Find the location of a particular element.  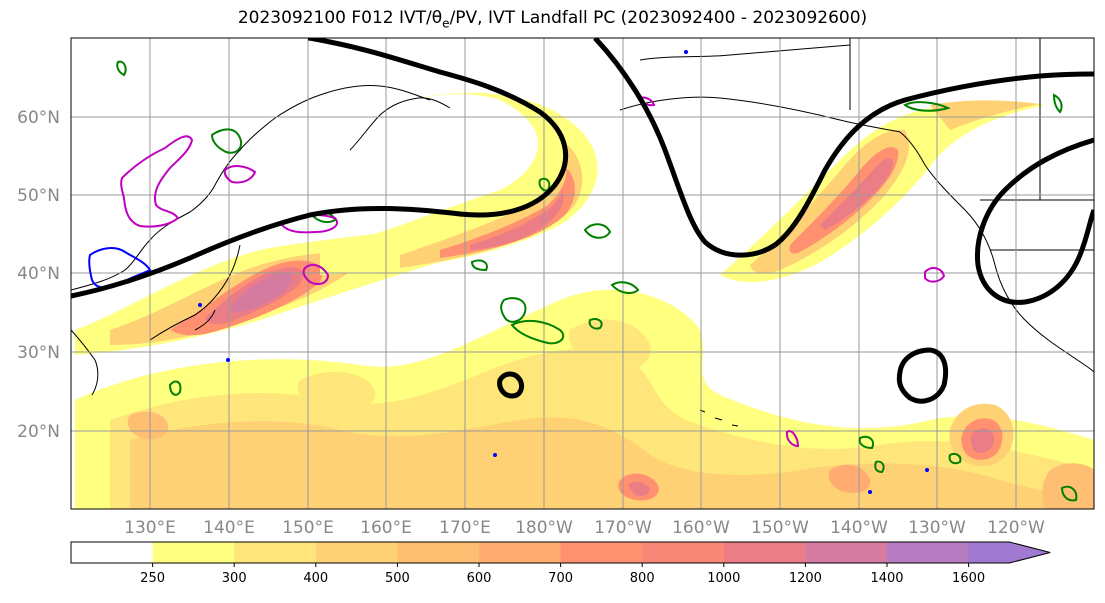

lat-label: 60°N is located at coordinates (38, 118).